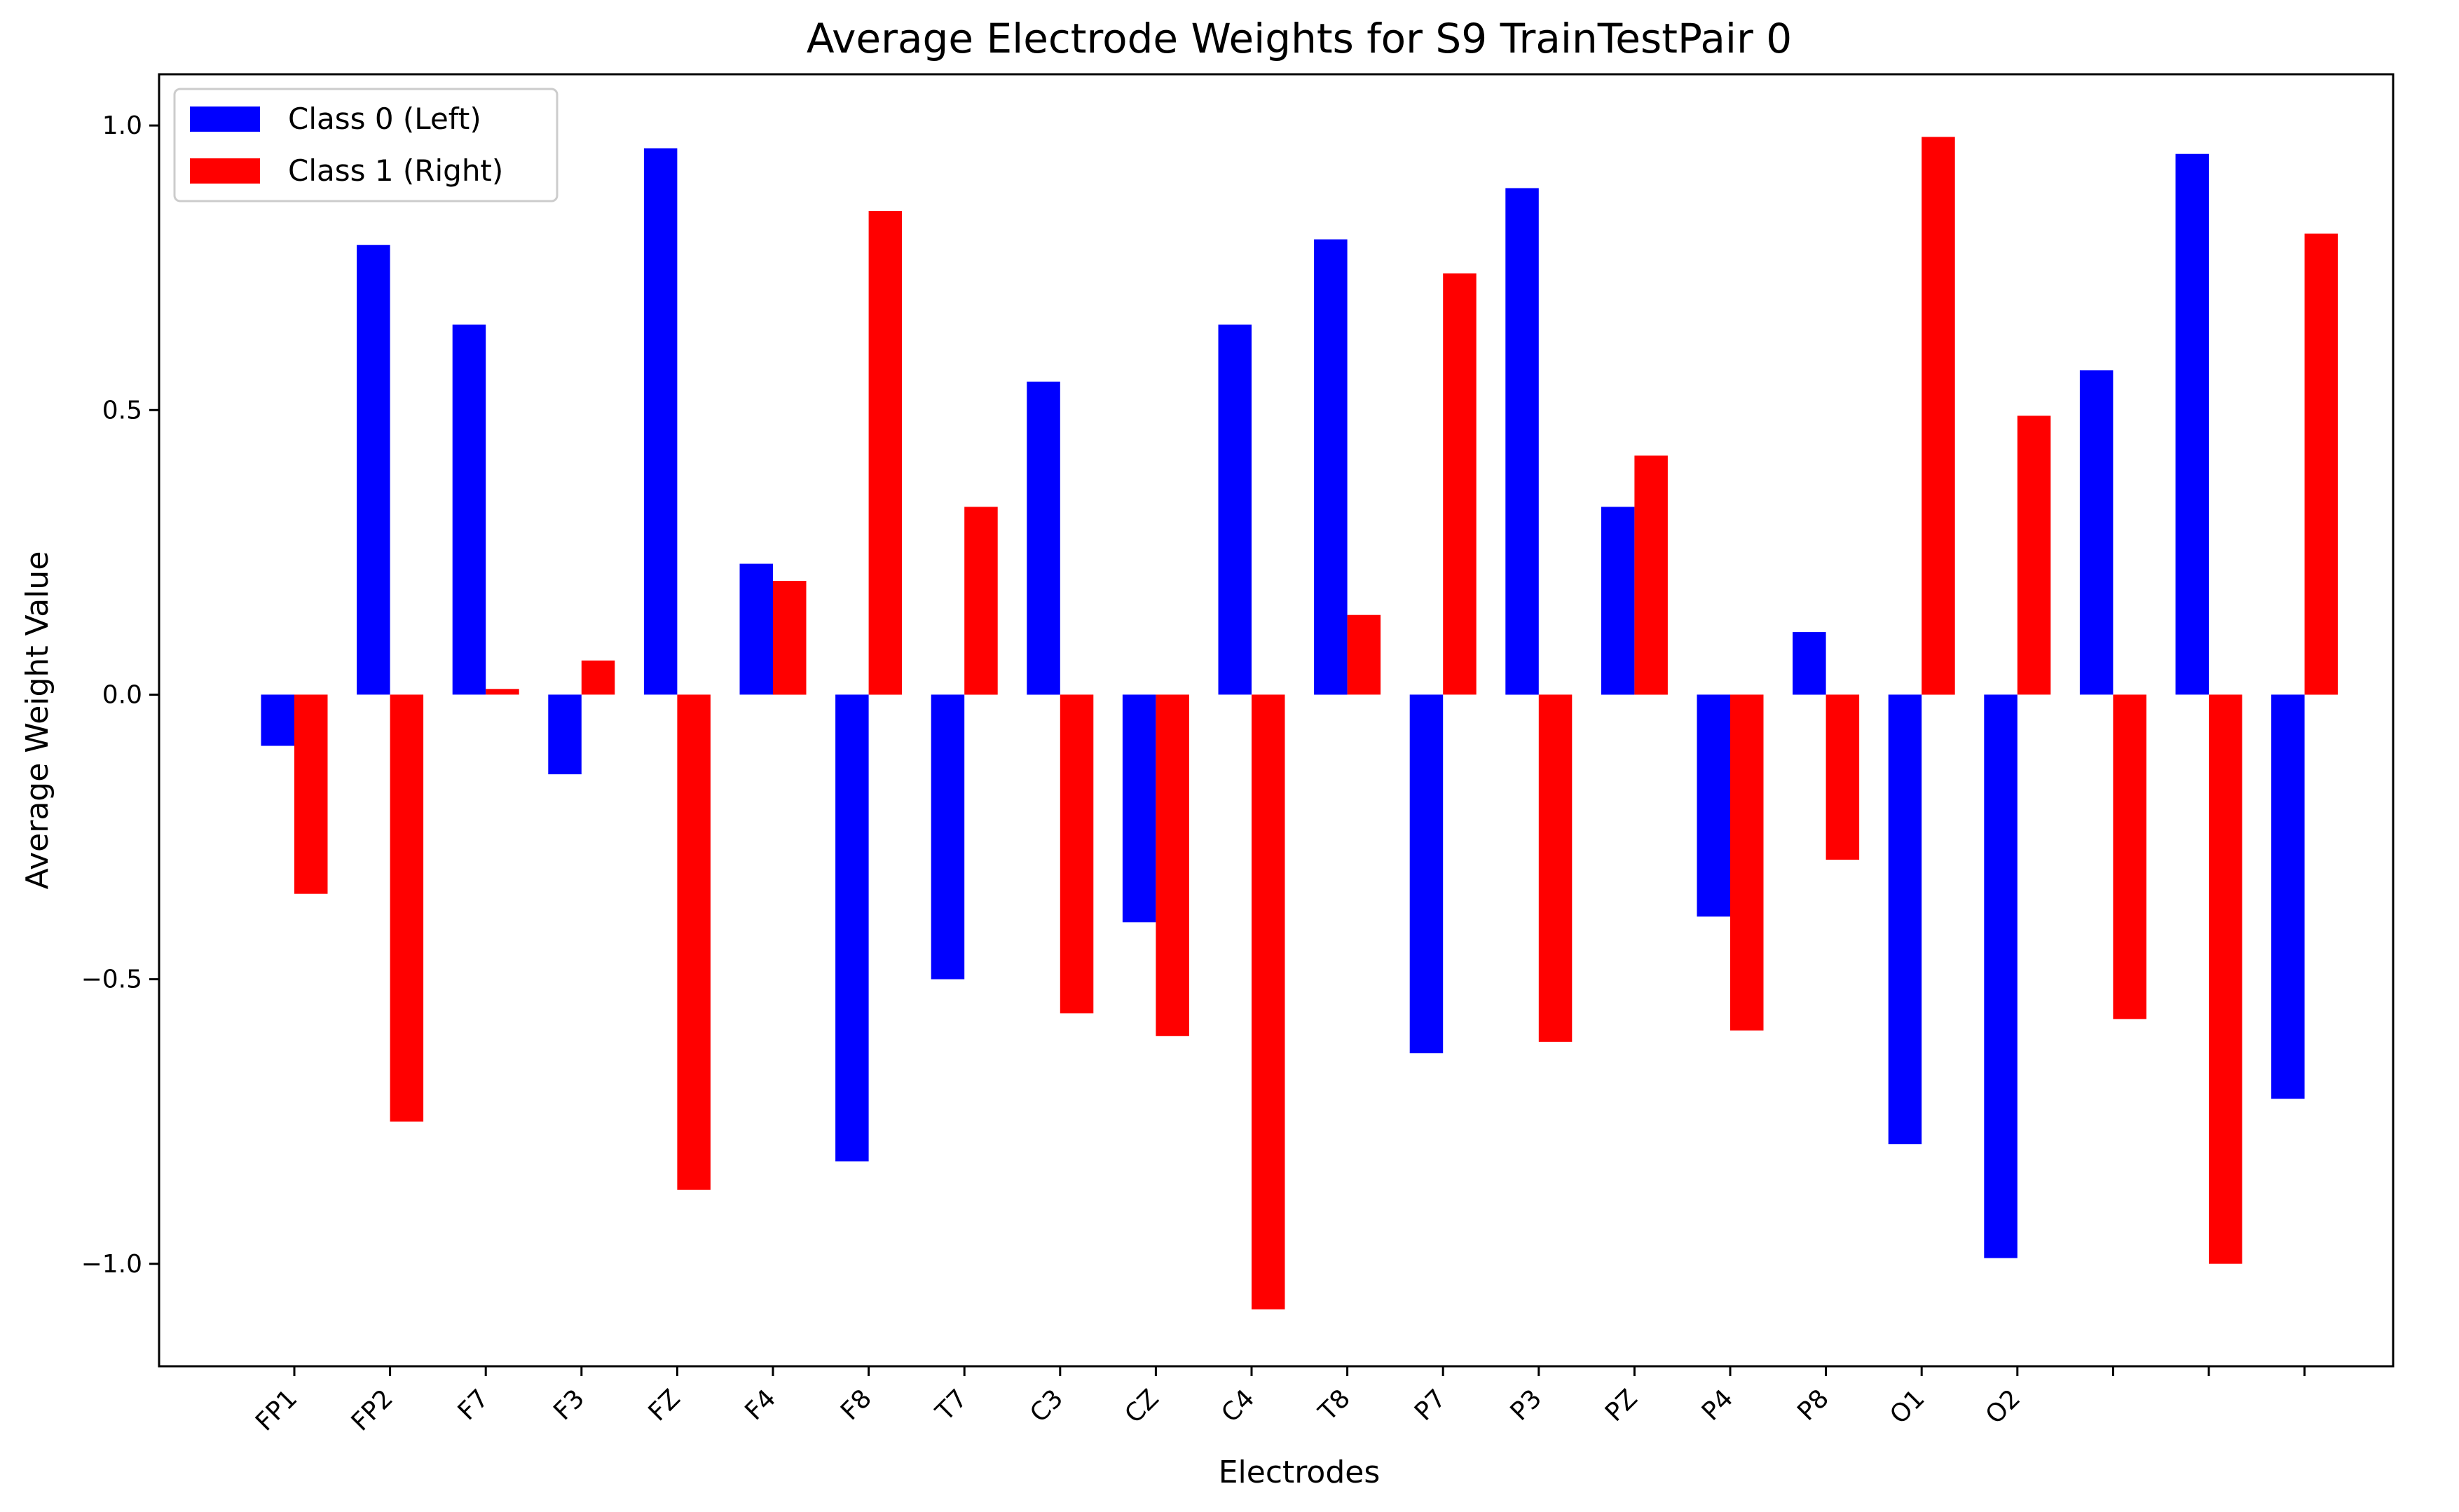 This screenshot has height=1512, width=2459. What do you see at coordinates (372, 1410) in the screenshot?
I see `x-tick-label: FP2` at bounding box center [372, 1410].